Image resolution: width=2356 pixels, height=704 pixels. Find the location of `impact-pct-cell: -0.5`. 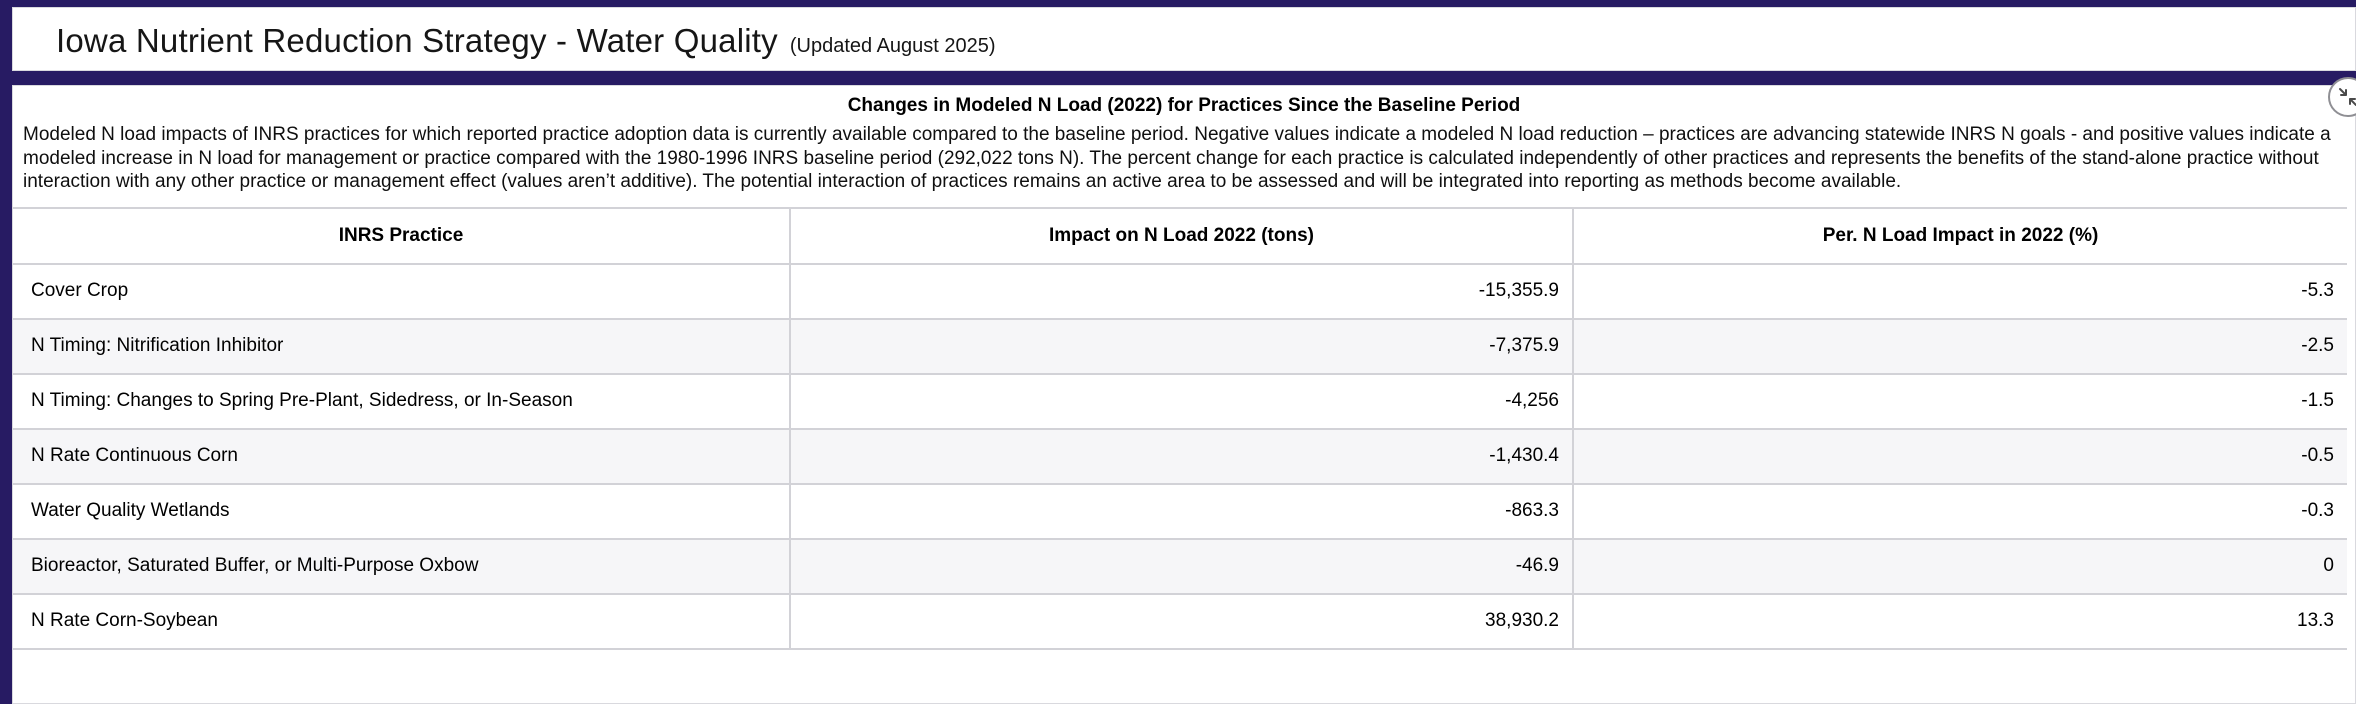

impact-pct-cell: -0.5 is located at coordinates (1960, 456).